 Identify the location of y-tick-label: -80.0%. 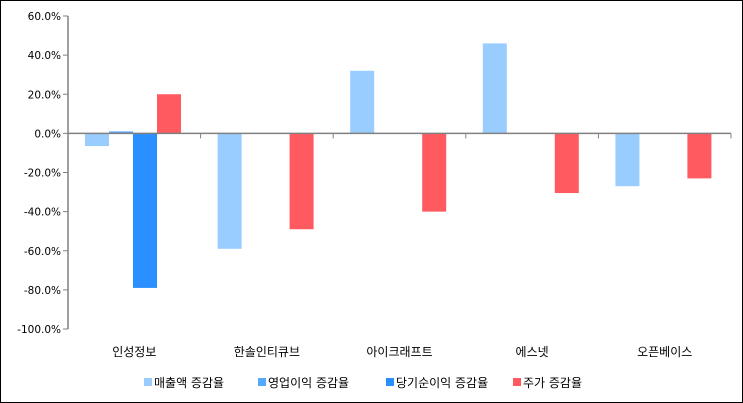
(42, 291).